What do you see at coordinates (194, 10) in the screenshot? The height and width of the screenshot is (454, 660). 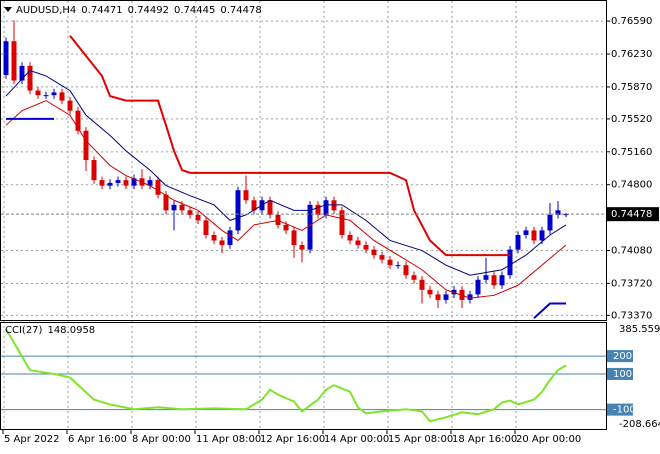 I see `header-field: 0.74445` at bounding box center [194, 10].